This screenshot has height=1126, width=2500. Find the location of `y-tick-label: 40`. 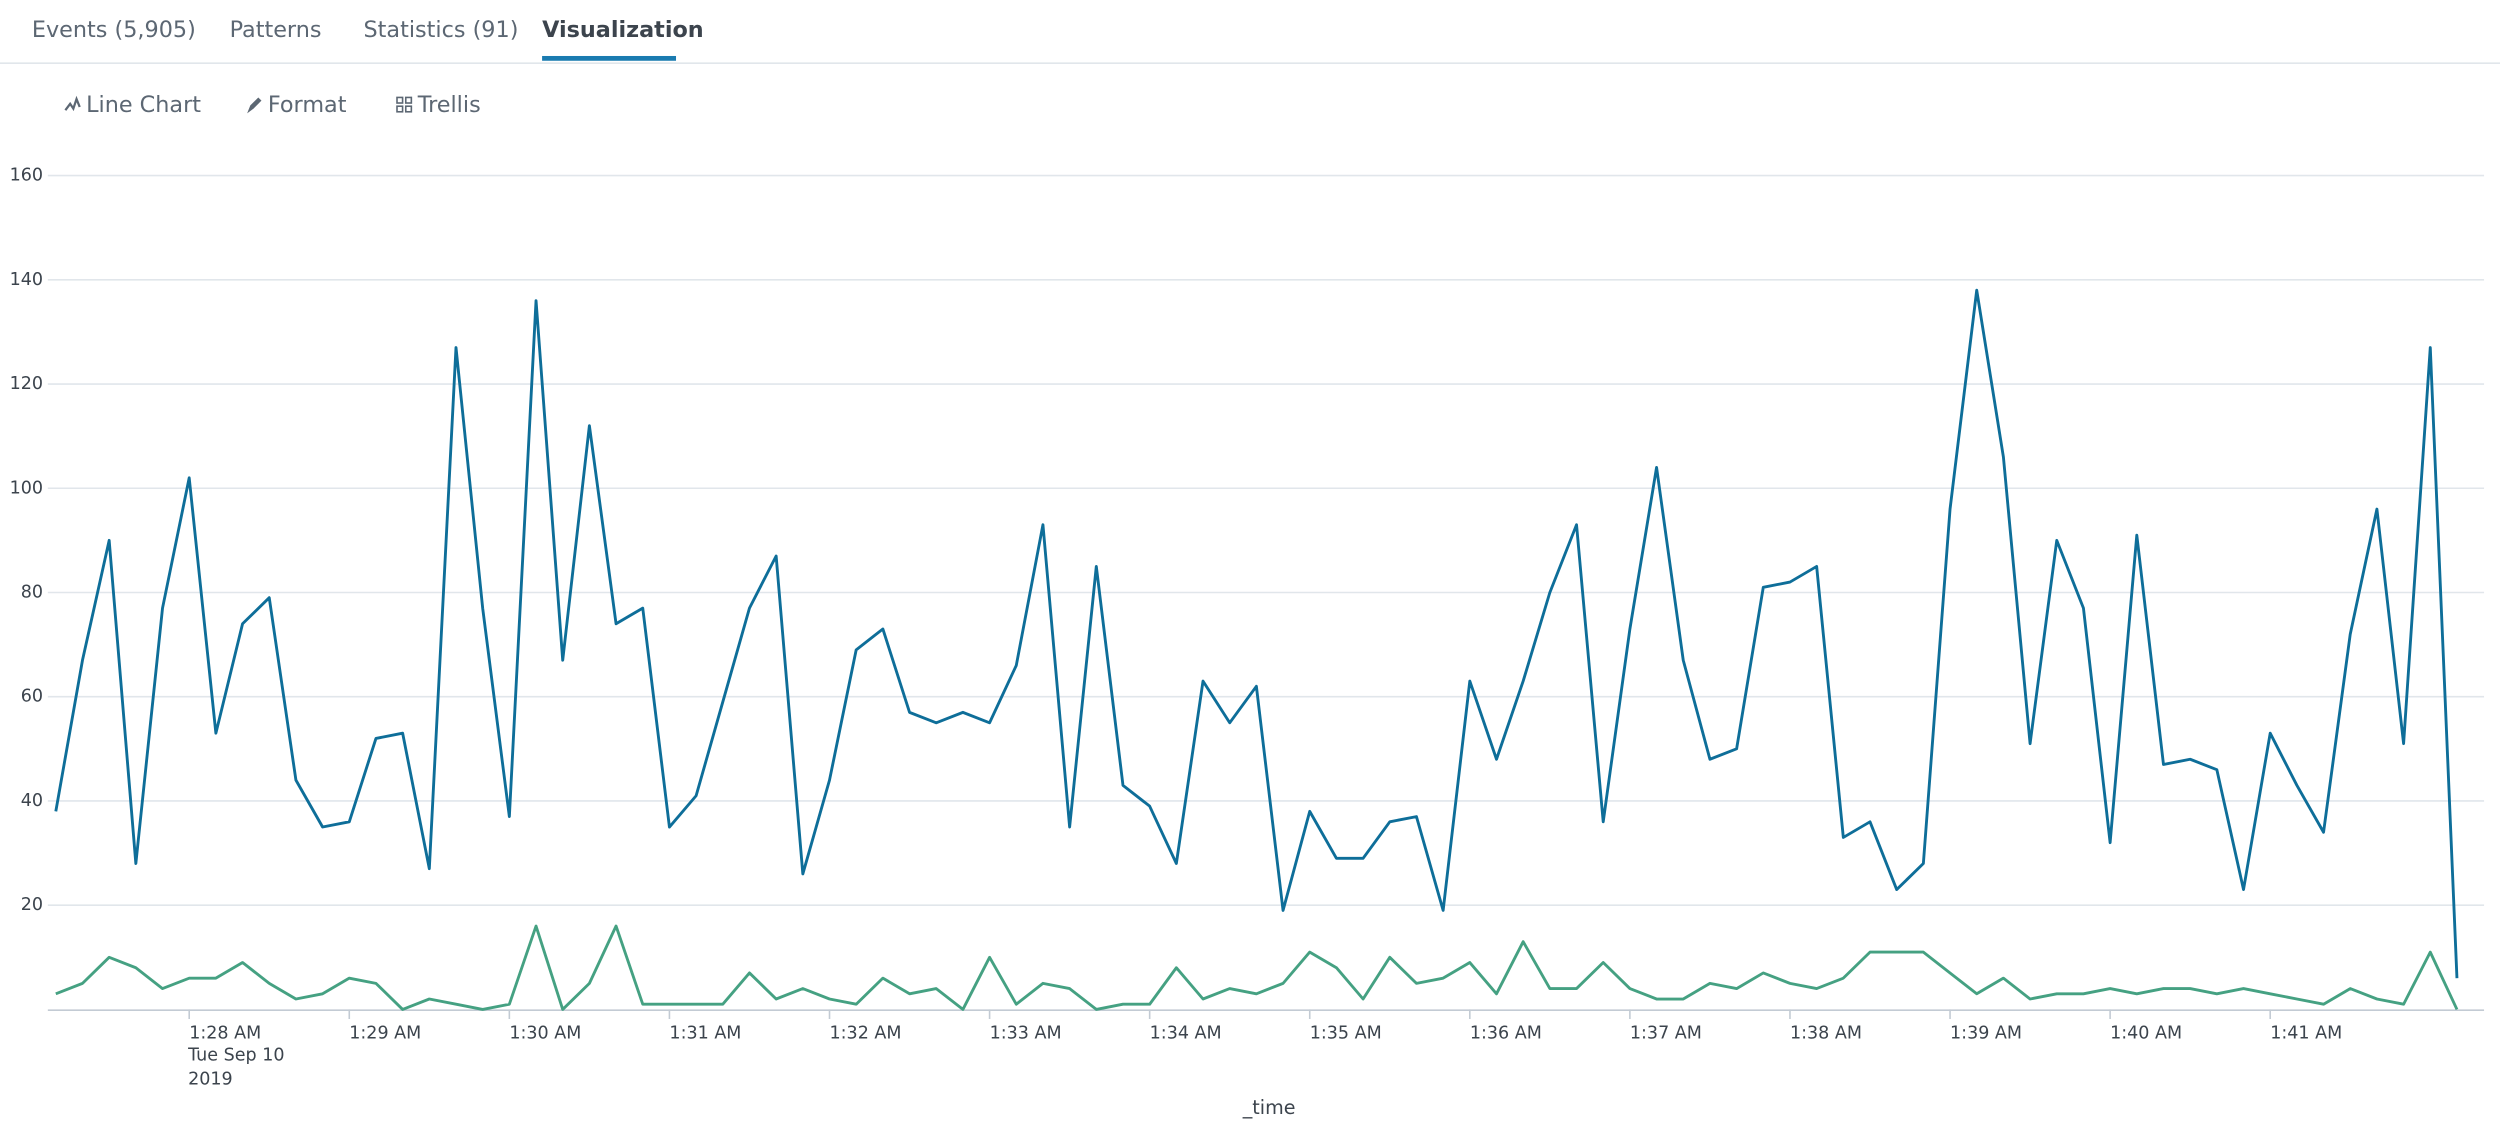

y-tick-label: 40 is located at coordinates (32, 801).